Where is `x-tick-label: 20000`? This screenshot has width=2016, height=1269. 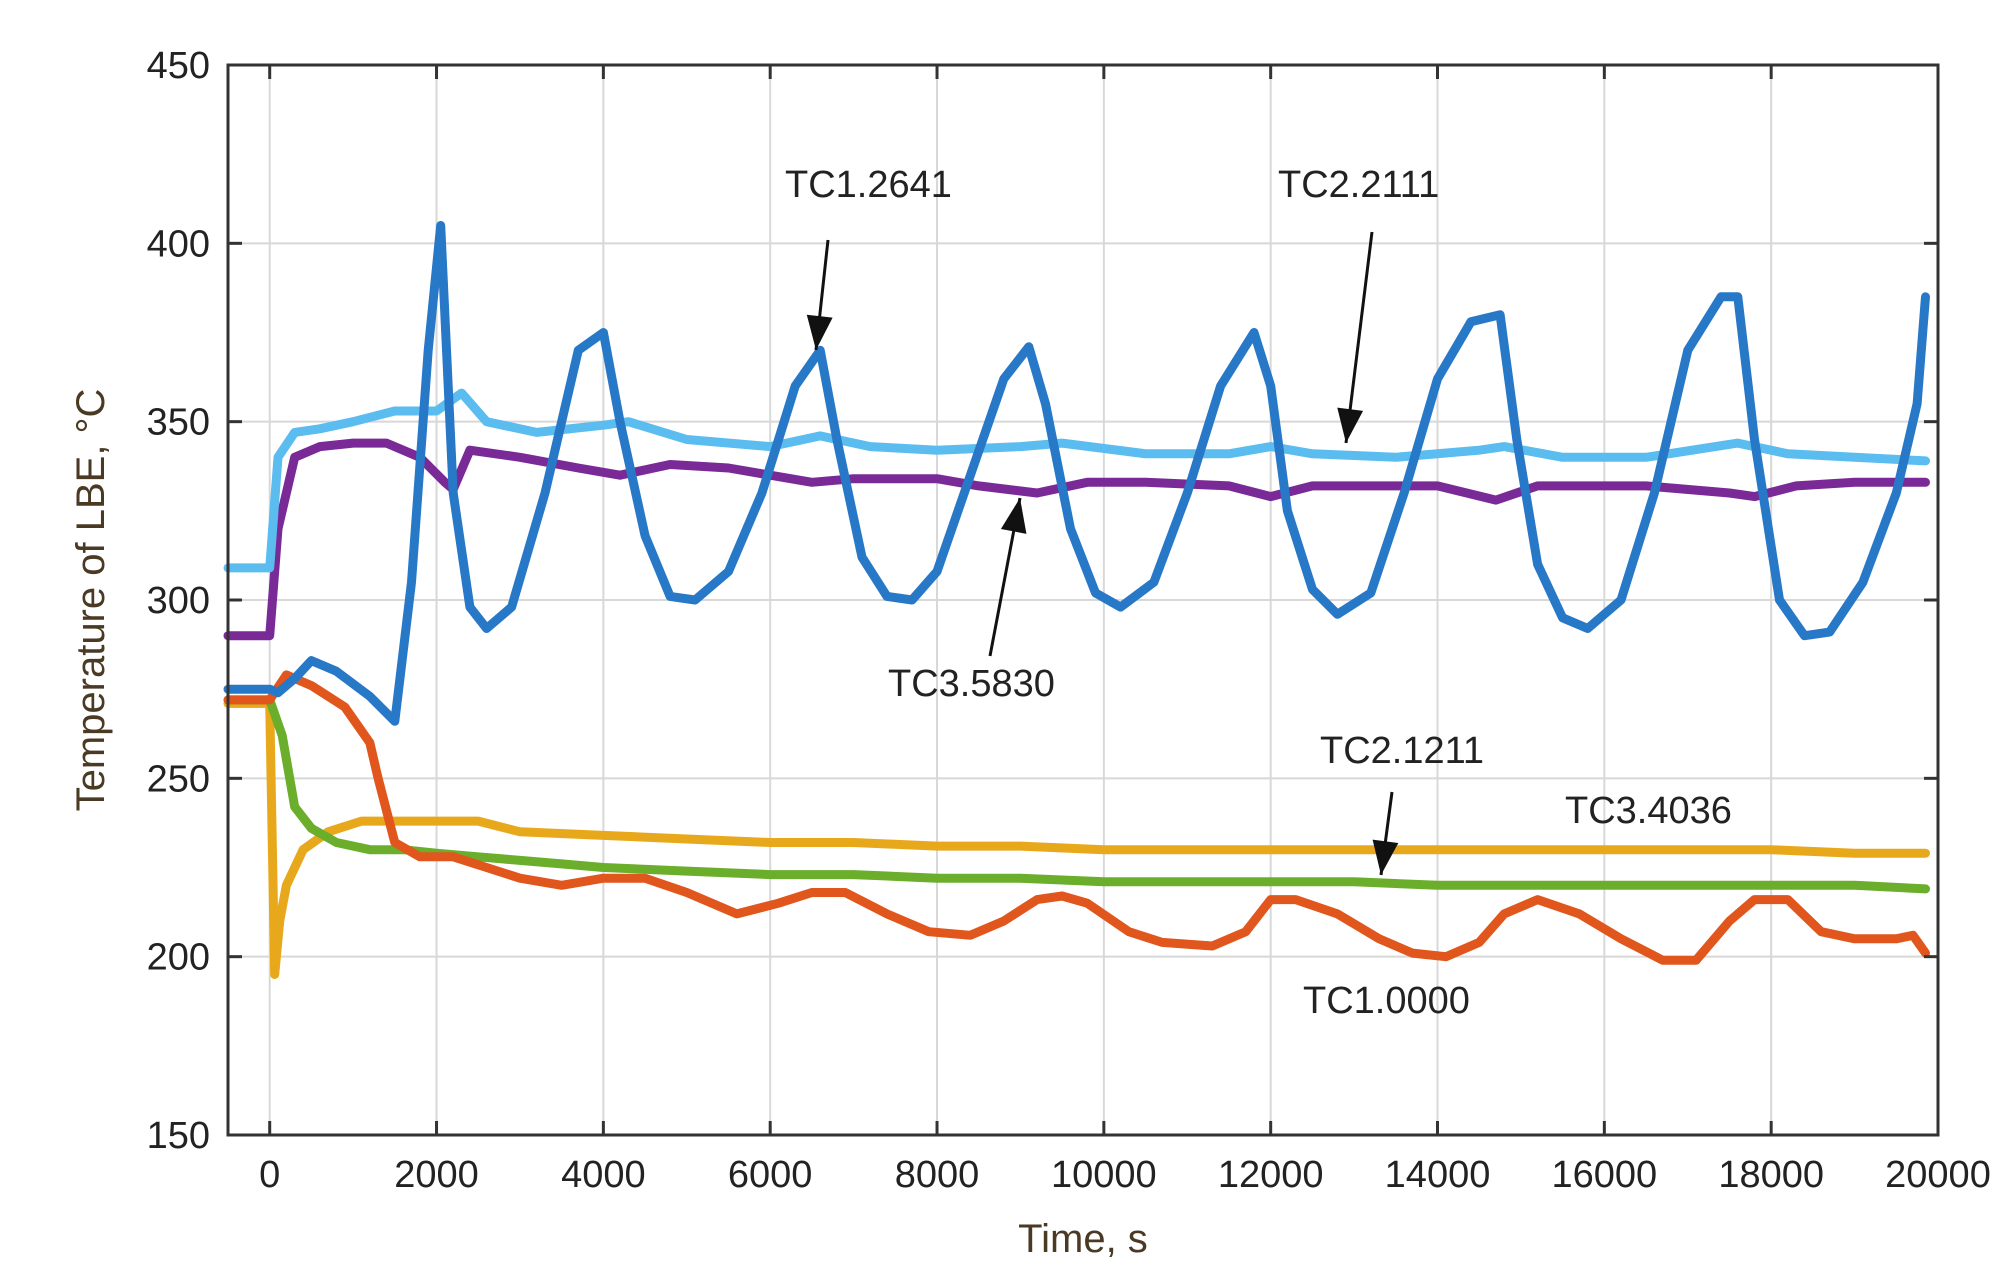 x-tick-label: 20000 is located at coordinates (1938, 1175).